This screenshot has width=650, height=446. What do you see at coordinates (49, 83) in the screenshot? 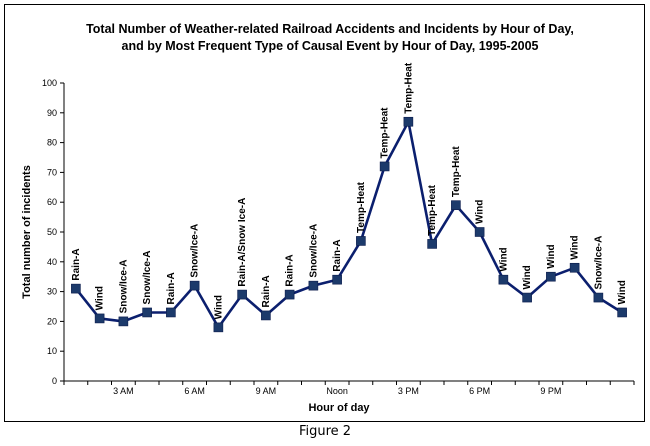
I see `y-tick-label: 100` at bounding box center [49, 83].